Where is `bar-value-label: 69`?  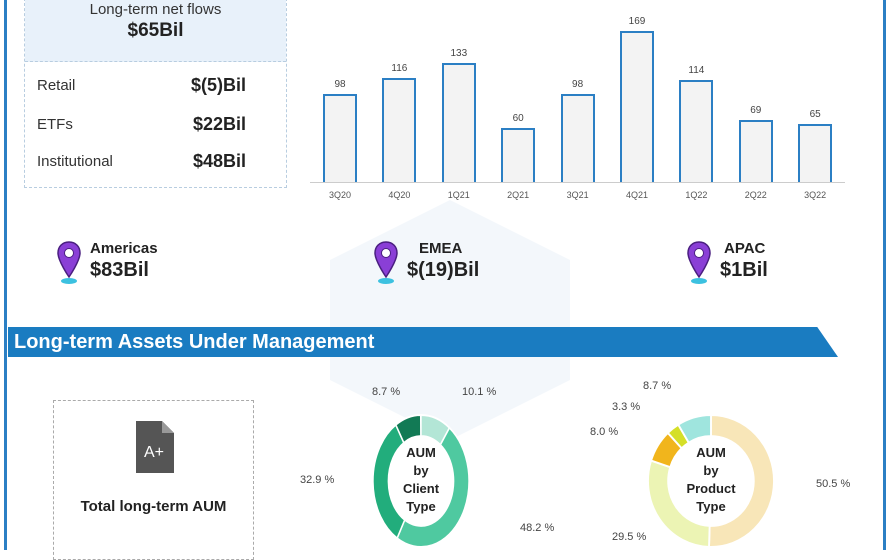 bar-value-label: 69 is located at coordinates (756, 111).